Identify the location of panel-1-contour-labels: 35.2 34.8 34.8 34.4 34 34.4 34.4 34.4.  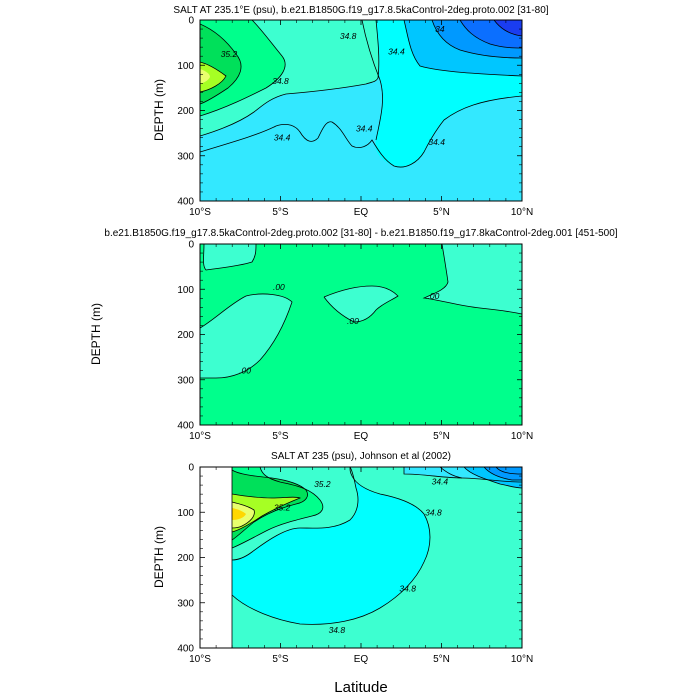
(333, 85).